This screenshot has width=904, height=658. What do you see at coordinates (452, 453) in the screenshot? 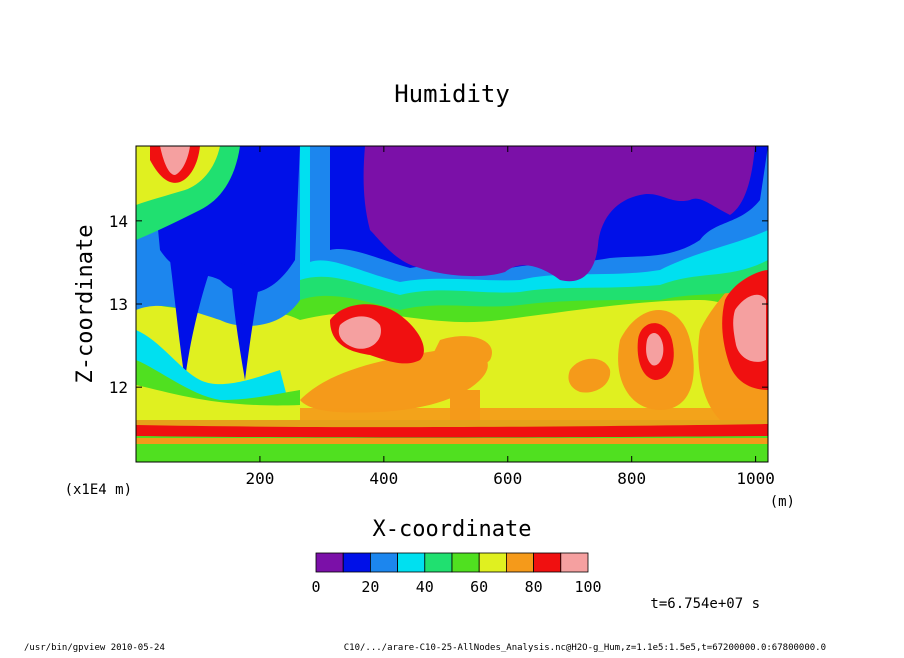
I see `contour-band-green` at bounding box center [452, 453].